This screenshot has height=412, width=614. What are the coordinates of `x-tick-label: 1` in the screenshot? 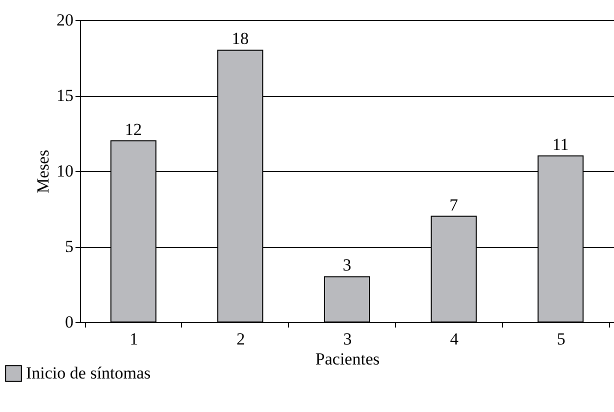 It's located at (134, 339).